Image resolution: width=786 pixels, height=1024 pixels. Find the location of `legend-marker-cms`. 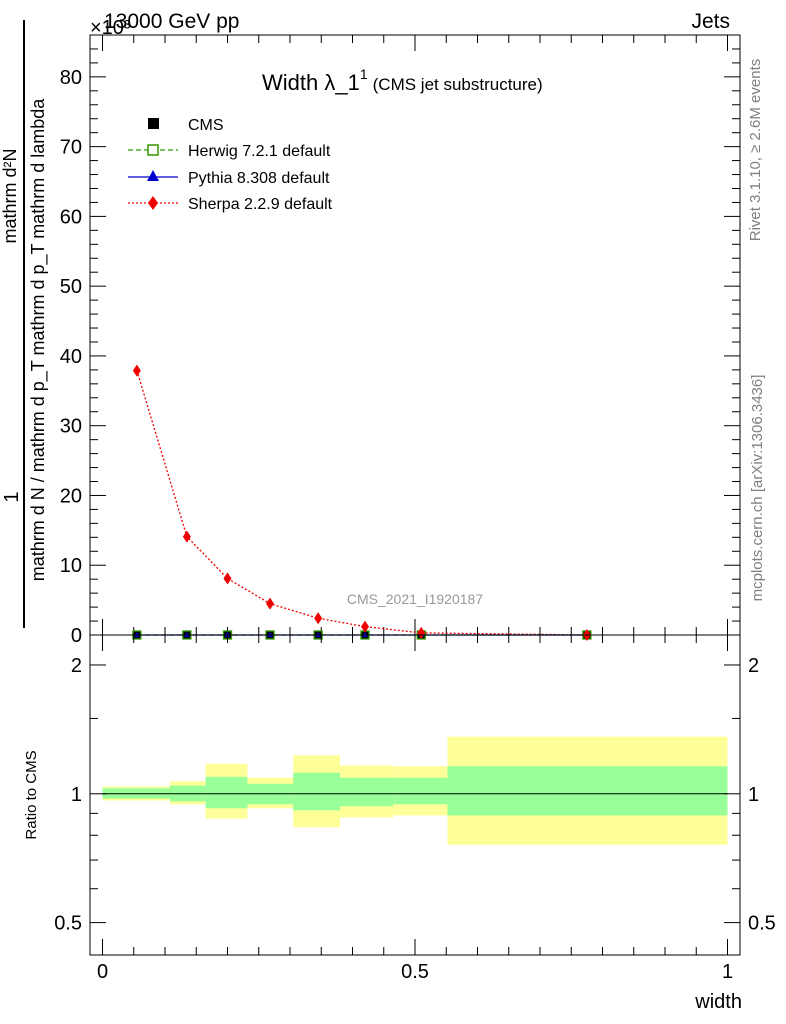

legend-marker-cms is located at coordinates (153, 123).